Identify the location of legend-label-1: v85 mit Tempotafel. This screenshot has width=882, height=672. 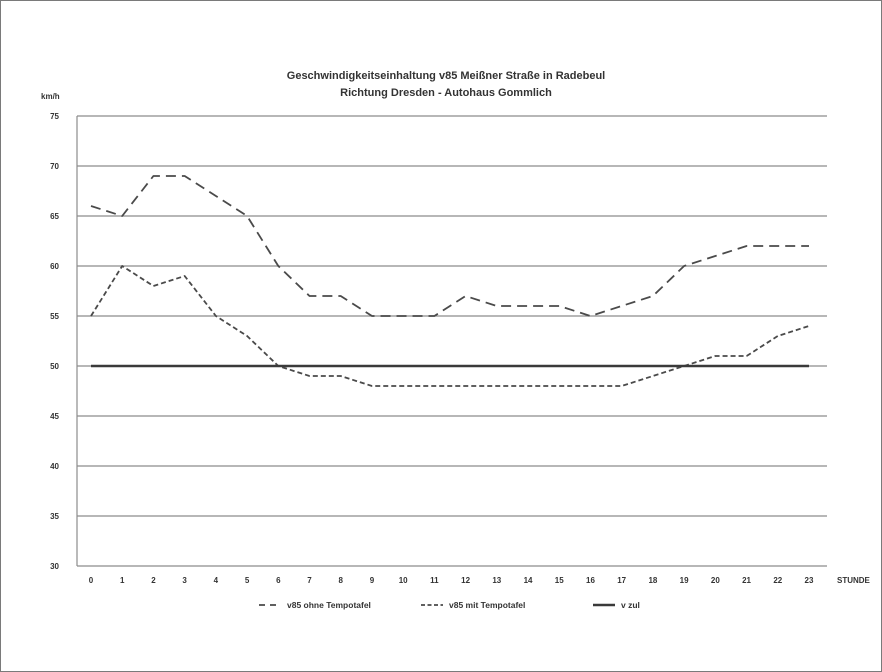
(487, 605).